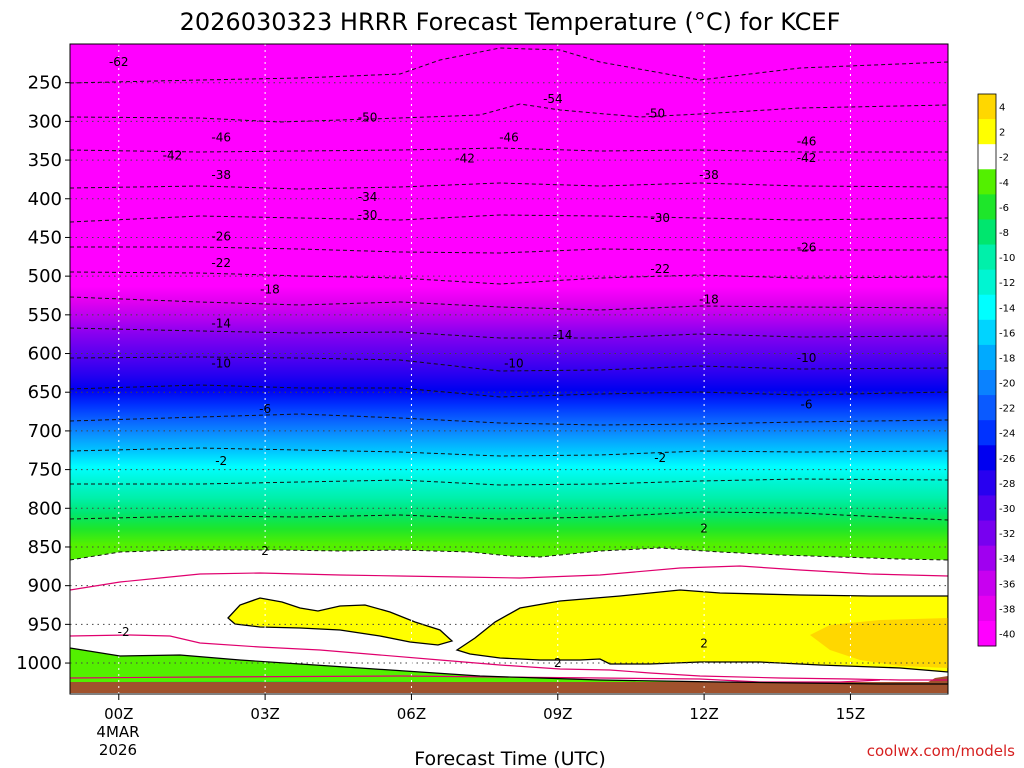 This screenshot has height=768, width=1024. I want to click on y-tick-label: 900, so click(45, 586).